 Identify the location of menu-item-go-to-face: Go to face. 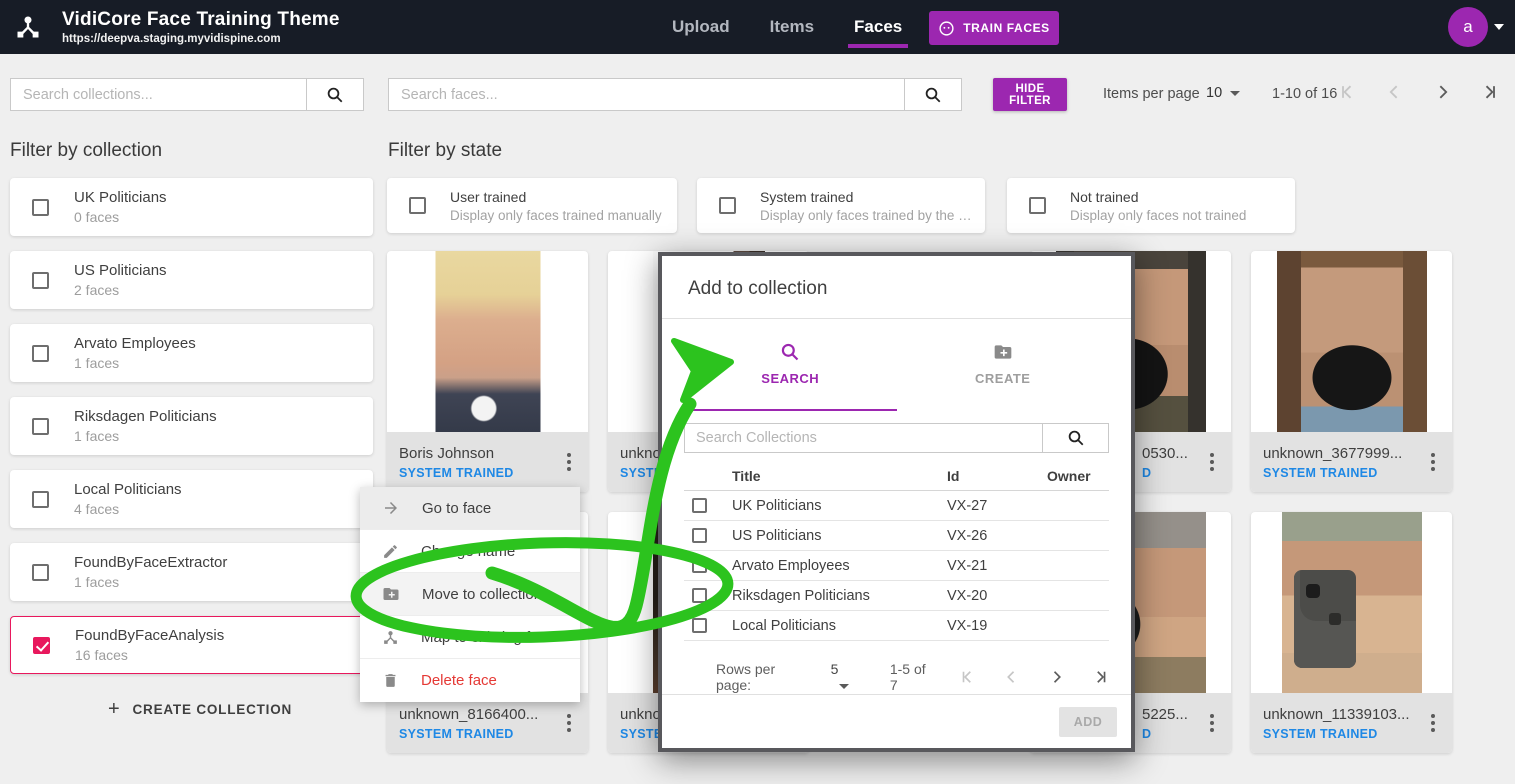
(470, 508).